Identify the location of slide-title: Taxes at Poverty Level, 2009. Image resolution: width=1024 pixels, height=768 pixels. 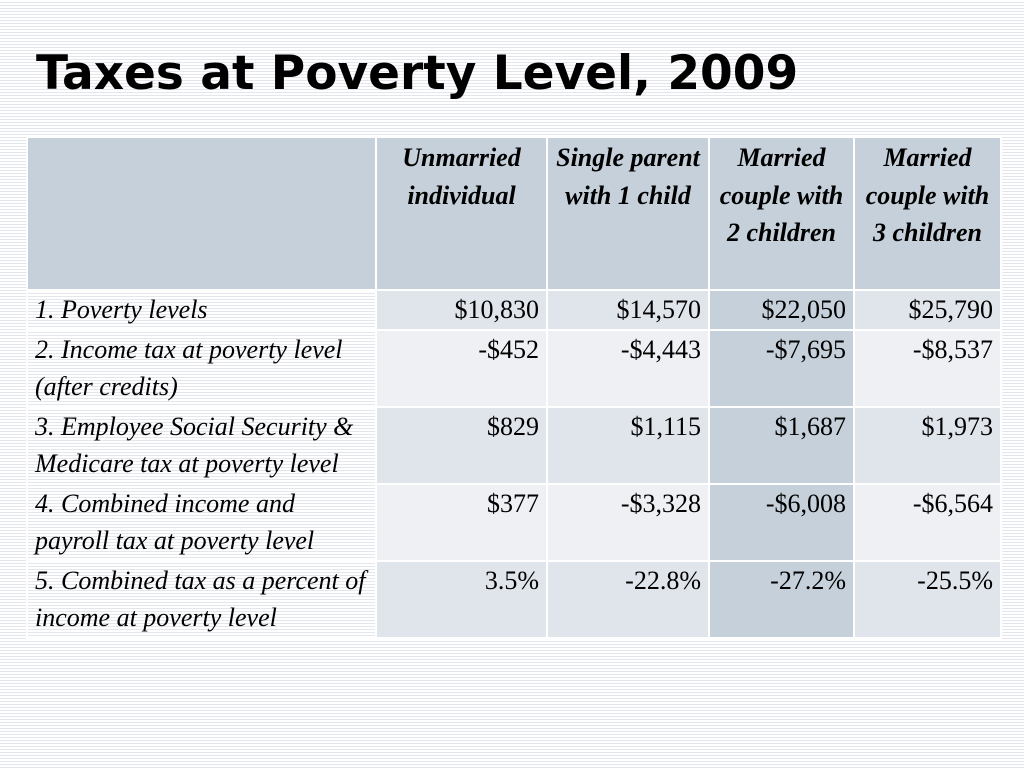
(417, 73).